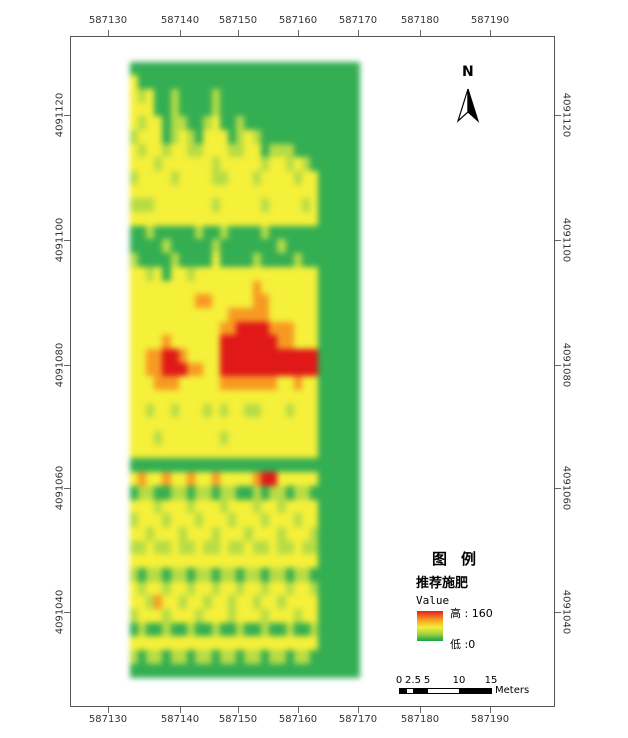  I want to click on x-tick-label-bottom: 587180, so click(420, 719).